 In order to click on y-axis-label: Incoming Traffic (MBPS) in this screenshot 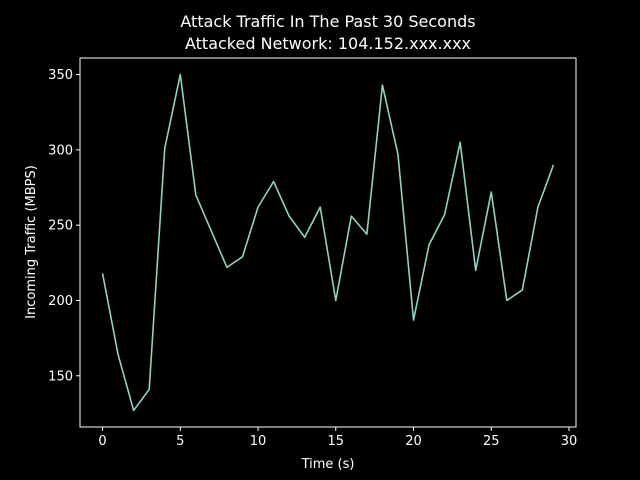, I will do `click(31, 242)`.